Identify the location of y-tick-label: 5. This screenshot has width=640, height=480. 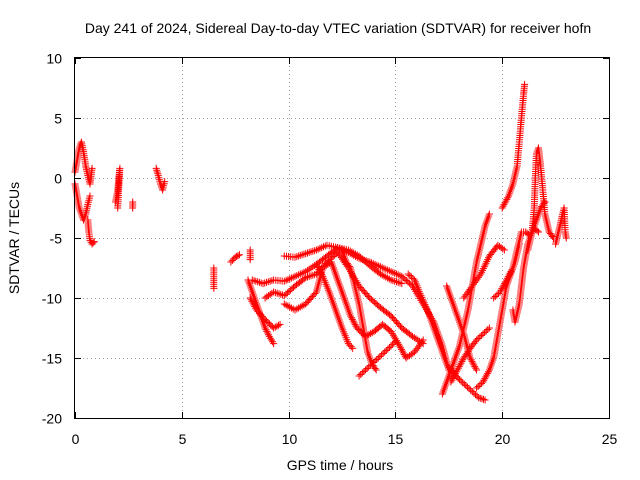
(58, 119).